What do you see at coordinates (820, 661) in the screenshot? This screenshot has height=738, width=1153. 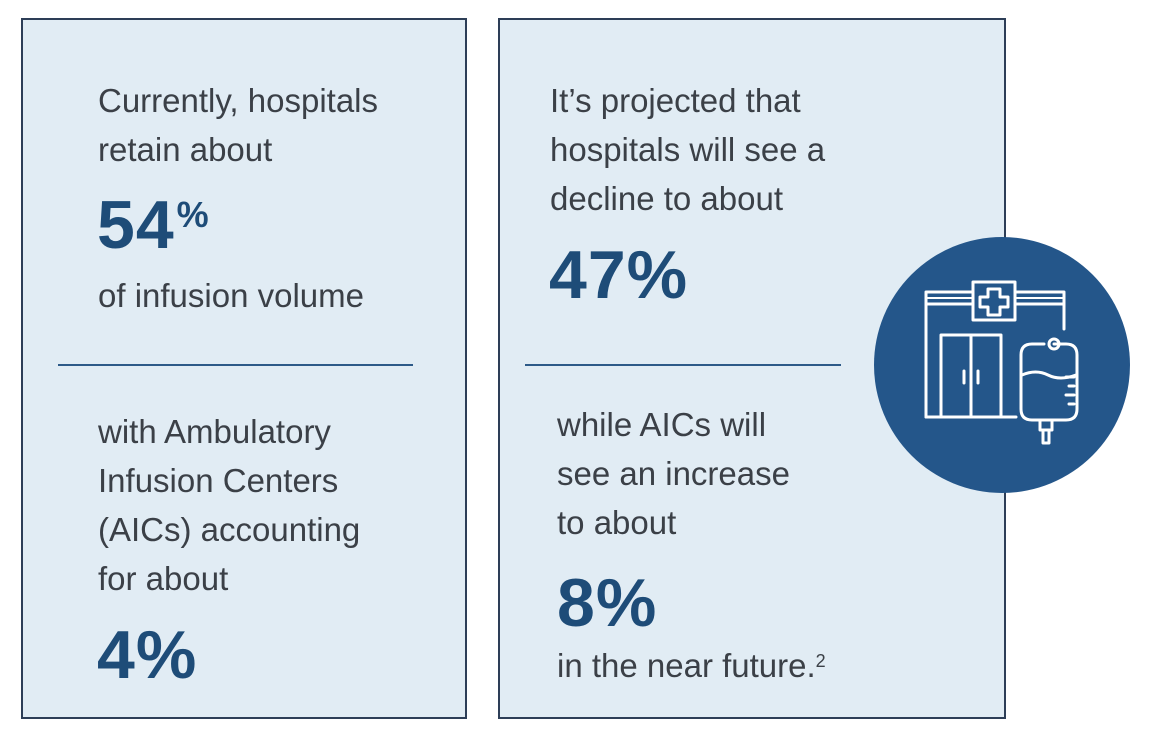 I see `footnote-marker: 2` at bounding box center [820, 661].